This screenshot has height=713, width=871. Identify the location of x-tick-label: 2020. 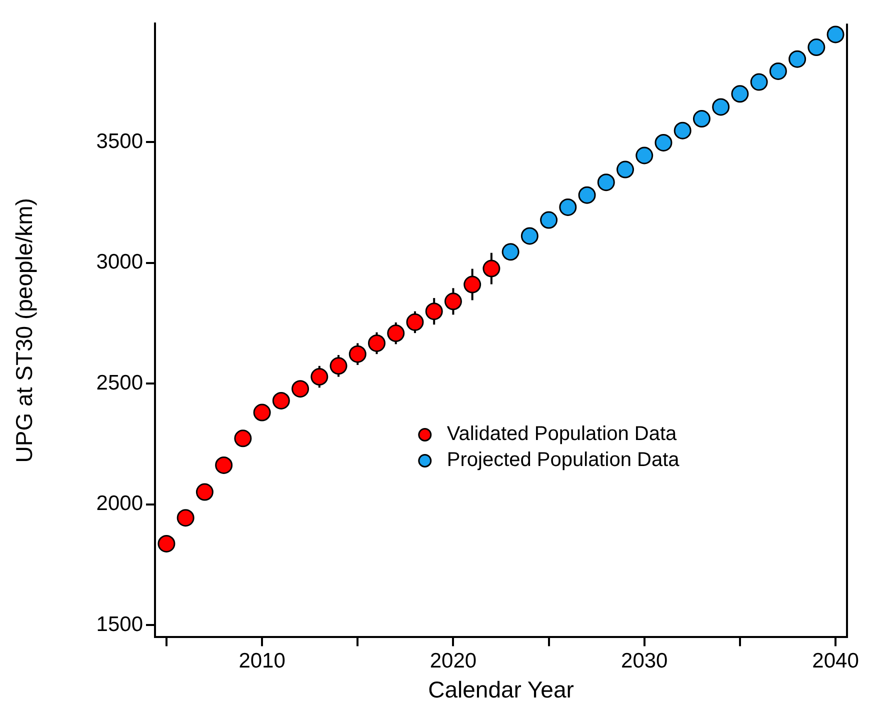
(453, 661).